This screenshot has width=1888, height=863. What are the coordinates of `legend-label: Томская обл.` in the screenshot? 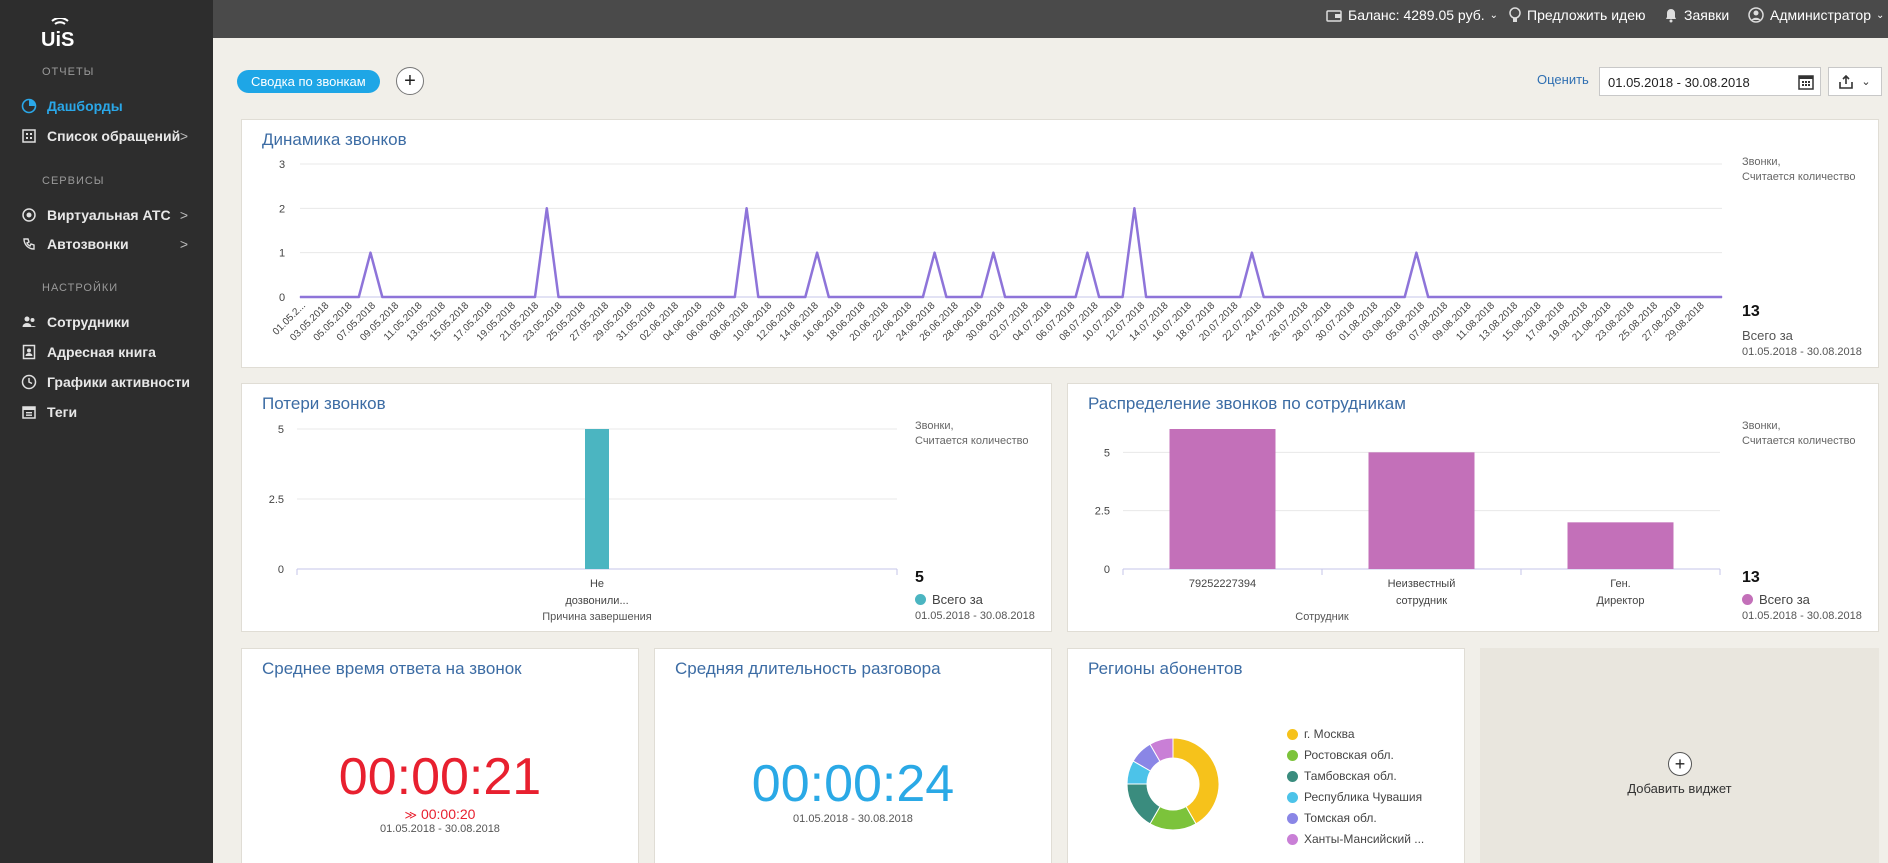 It's located at (1340, 818).